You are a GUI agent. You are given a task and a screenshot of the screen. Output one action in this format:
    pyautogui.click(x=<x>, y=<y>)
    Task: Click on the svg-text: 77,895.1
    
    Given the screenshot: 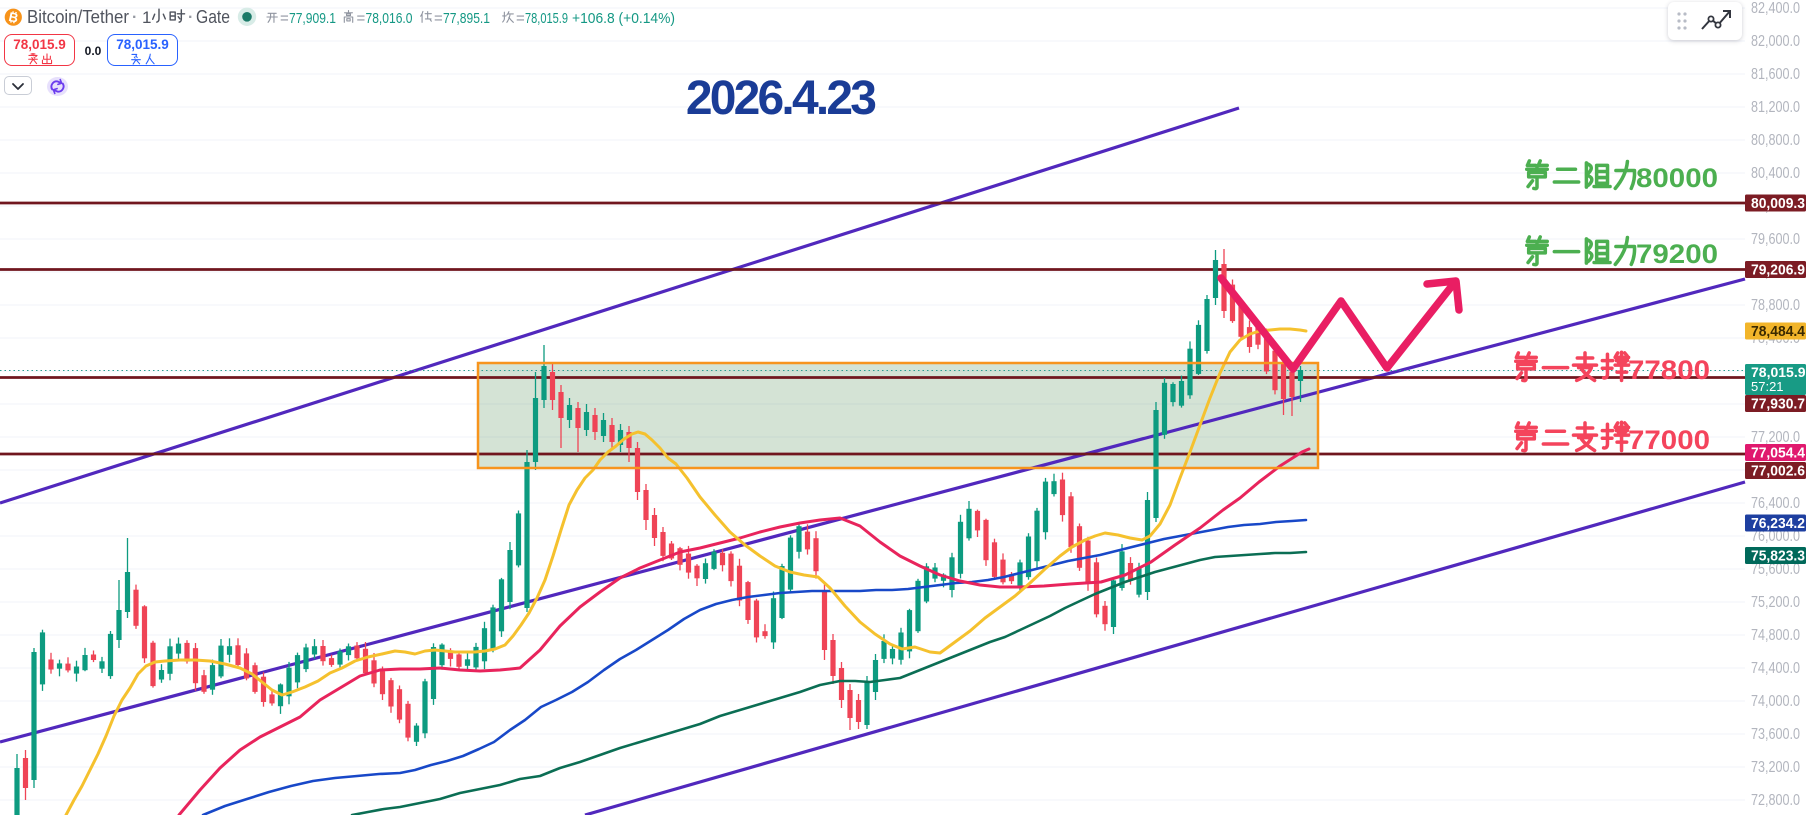 What is the action you would take?
    pyautogui.click(x=466, y=18)
    